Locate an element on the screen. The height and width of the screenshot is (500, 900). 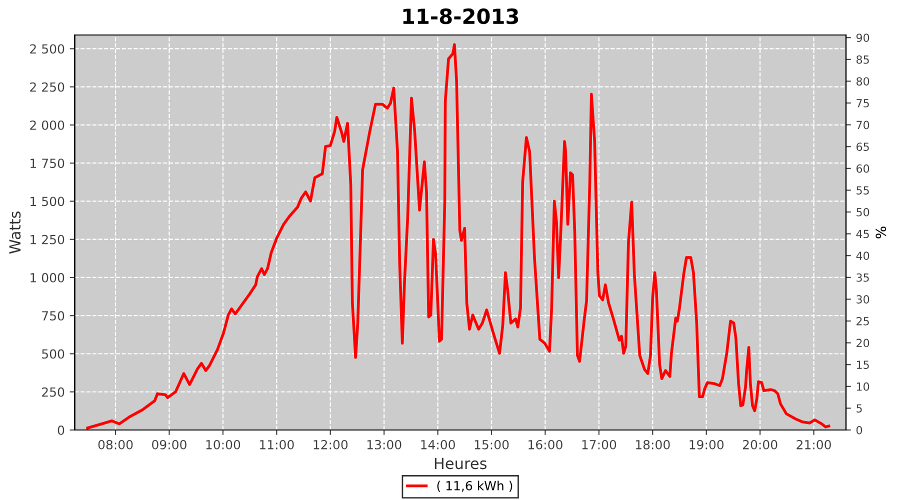
y2-tick-label: 25 is located at coordinates (862, 321).